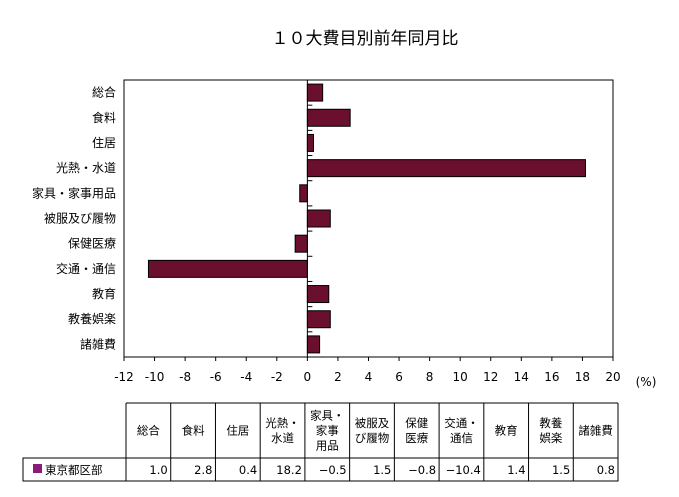 This screenshot has height=497, width=679. I want to click on table-header: 食料, so click(193, 431).